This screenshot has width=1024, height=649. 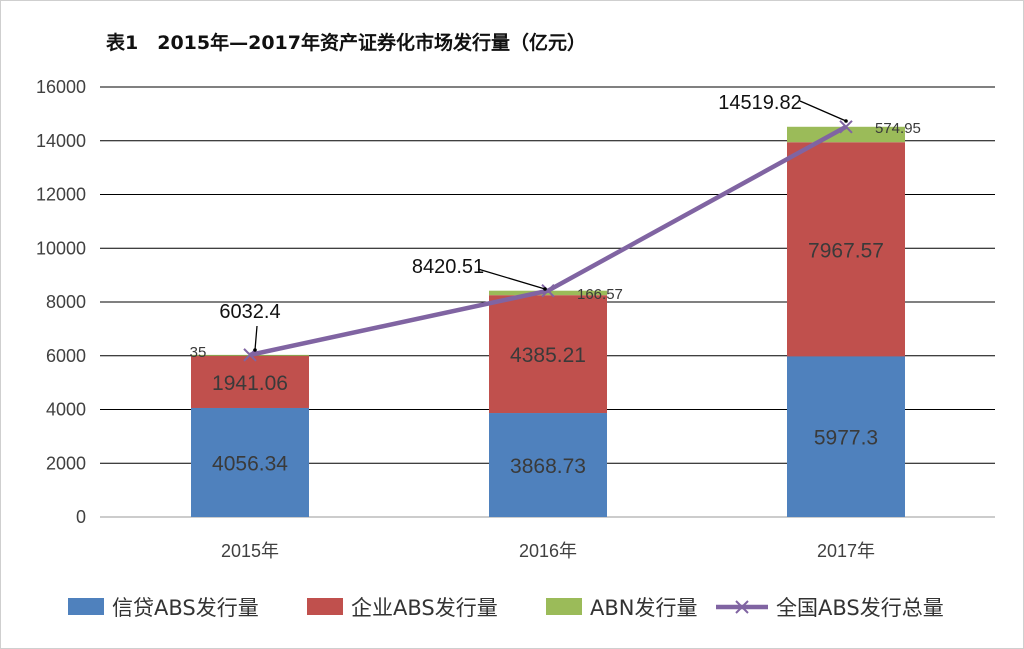 What do you see at coordinates (66, 356) in the screenshot?
I see `y-tick-label: 6000` at bounding box center [66, 356].